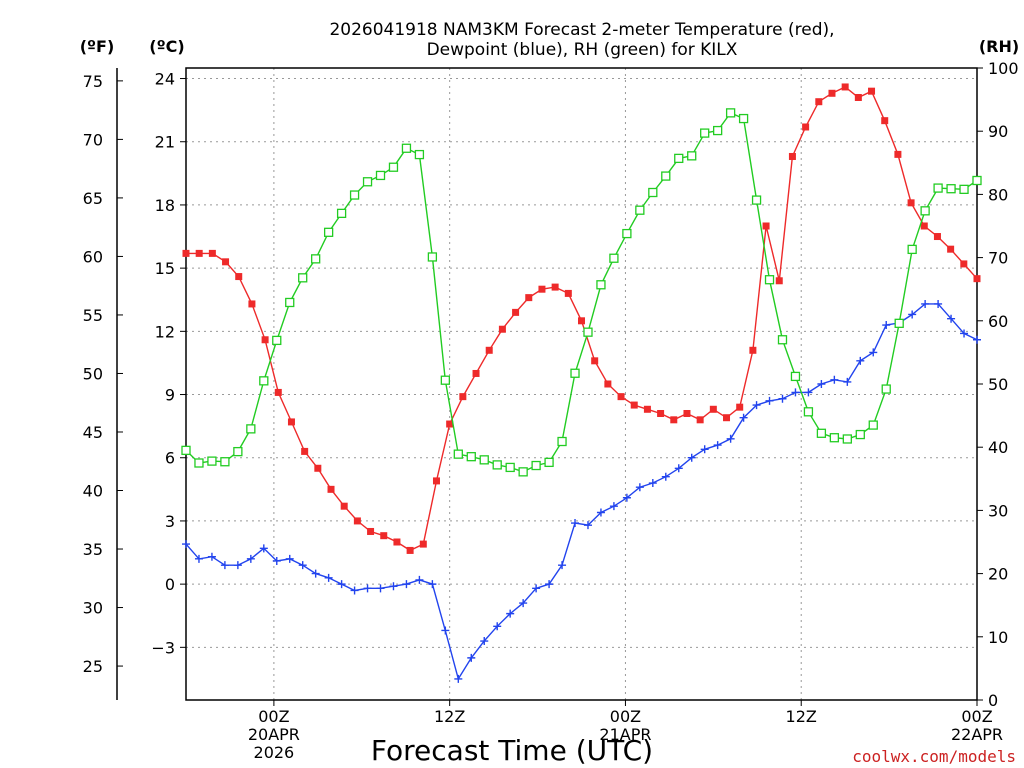  I want to click on credit-text: coolwx.com/models, so click(934, 756).